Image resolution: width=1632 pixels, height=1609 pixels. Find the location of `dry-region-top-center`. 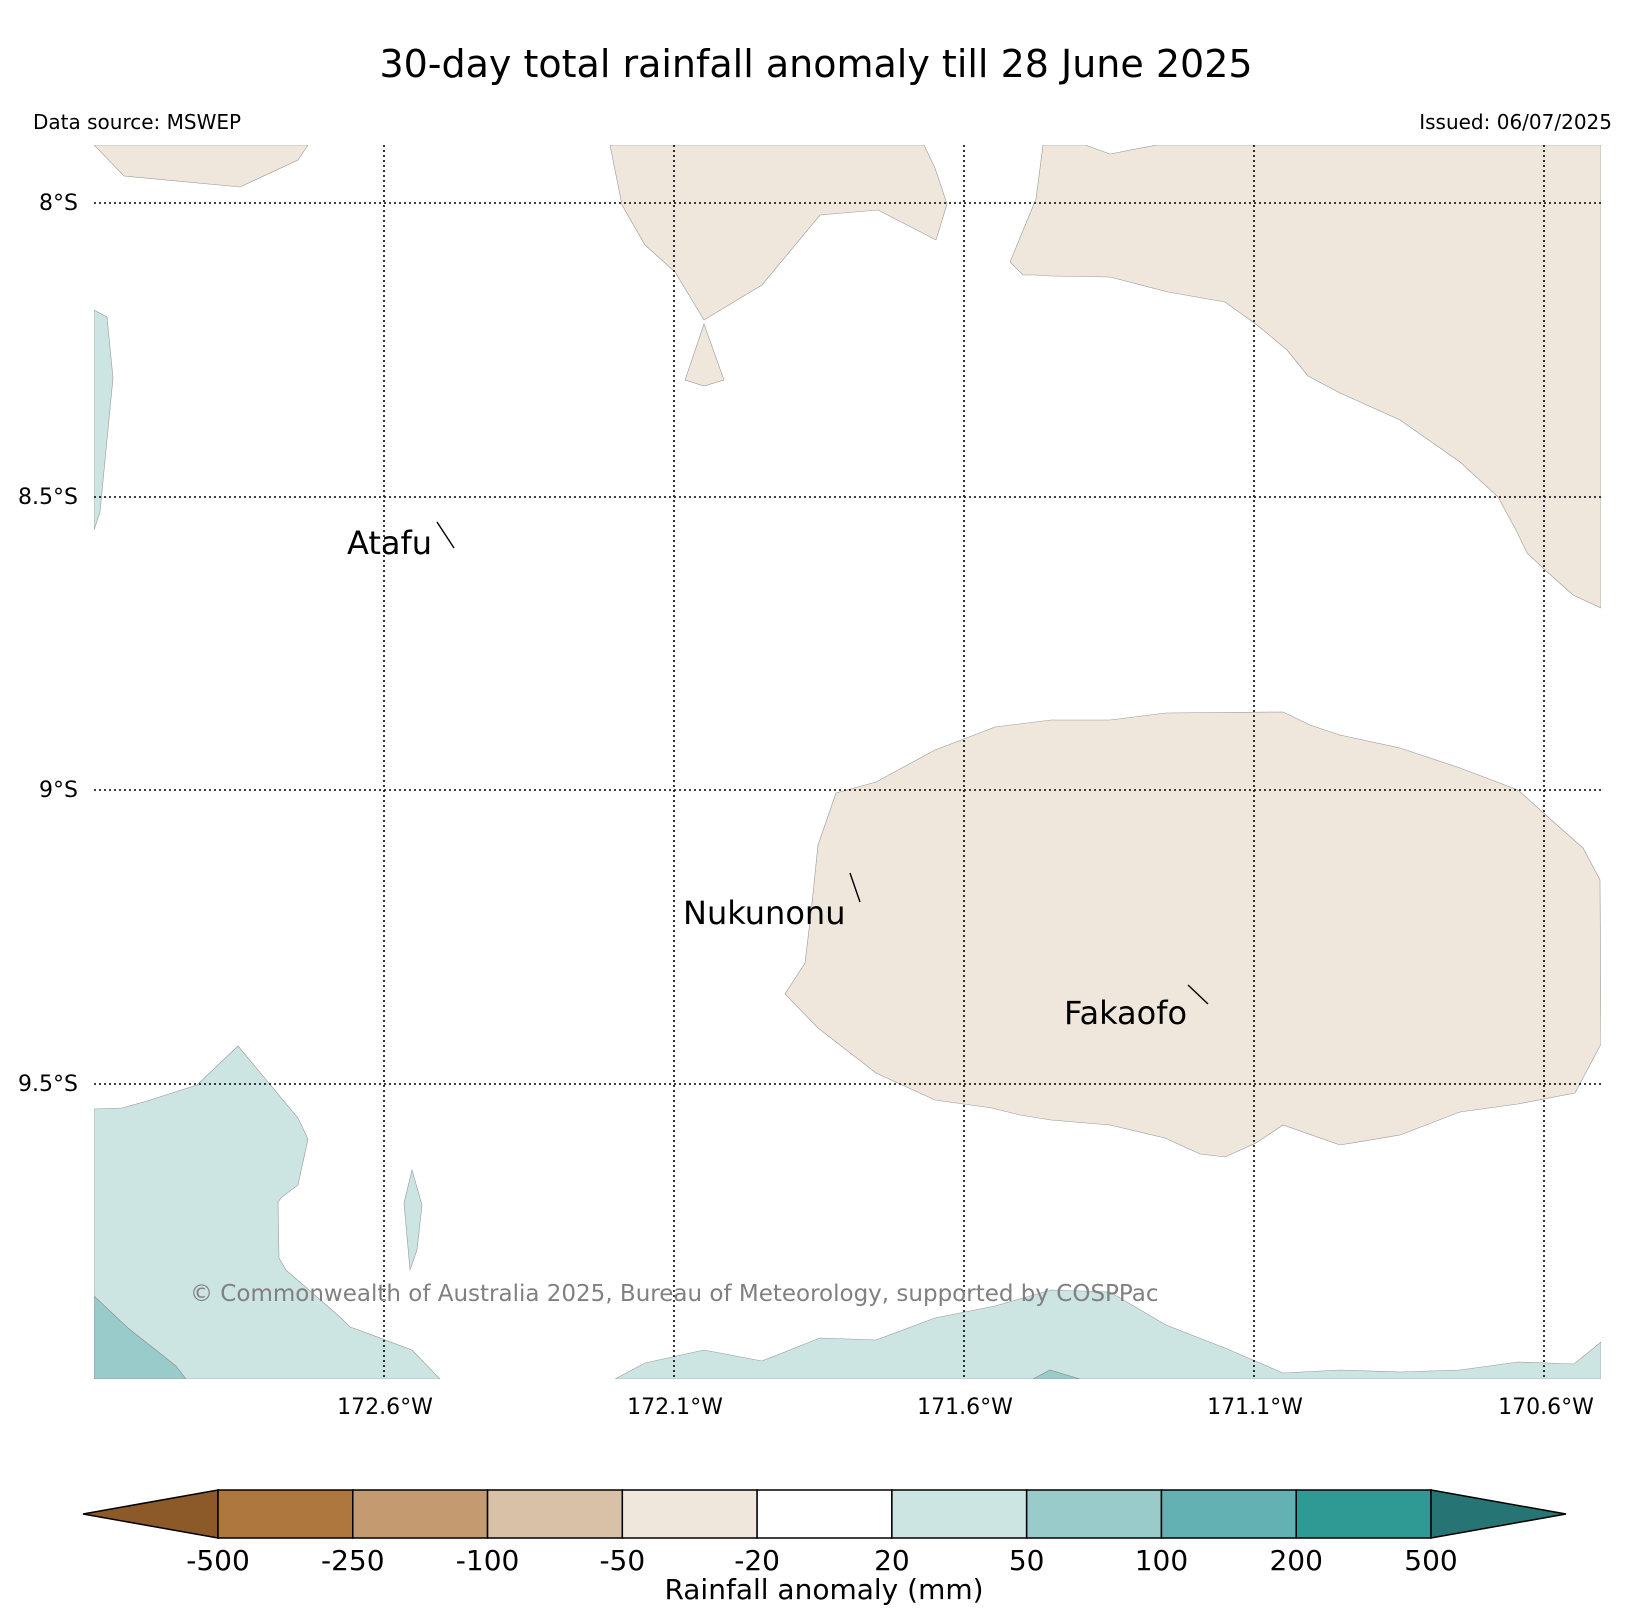

dry-region-top-center is located at coordinates (778, 233).